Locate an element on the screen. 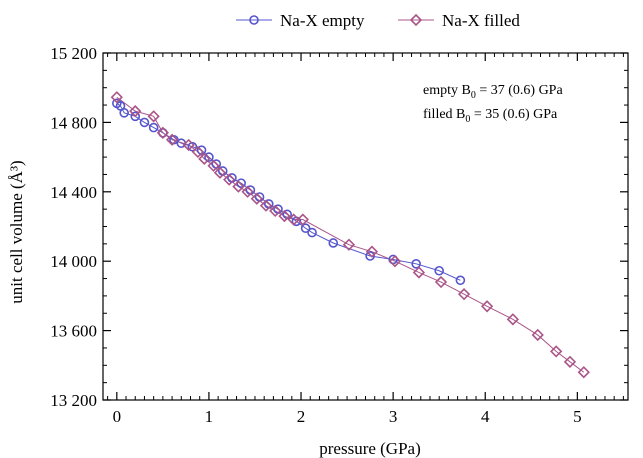 This screenshot has width=643, height=458. x-tick-label: 4 is located at coordinates (485, 416).